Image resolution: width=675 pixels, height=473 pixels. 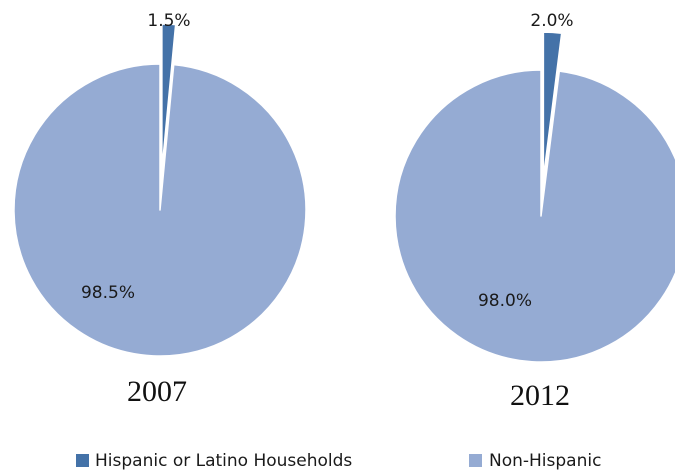 What do you see at coordinates (169, 97) in the screenshot?
I see `pie-slice-2007-hispanic` at bounding box center [169, 97].